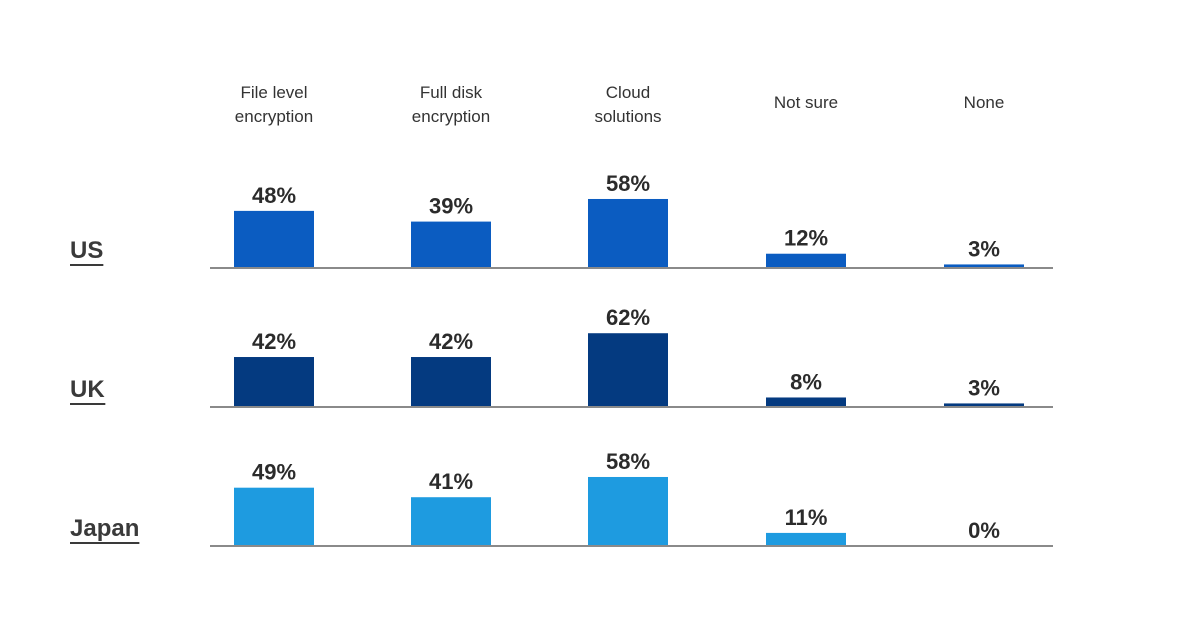  I want to click on data-label: 49%, so click(274, 472).